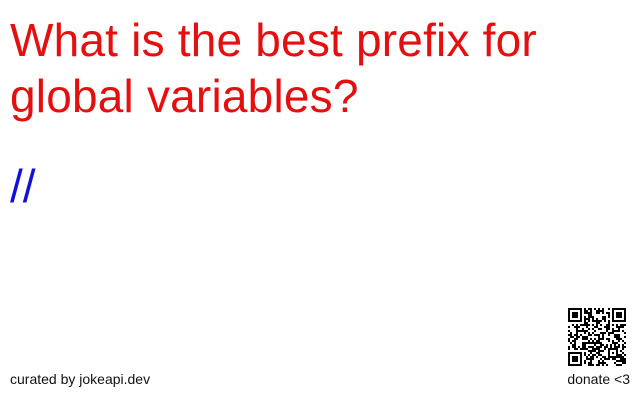  Describe the element at coordinates (598, 379) in the screenshot. I see `donate-link: donate <3` at that location.